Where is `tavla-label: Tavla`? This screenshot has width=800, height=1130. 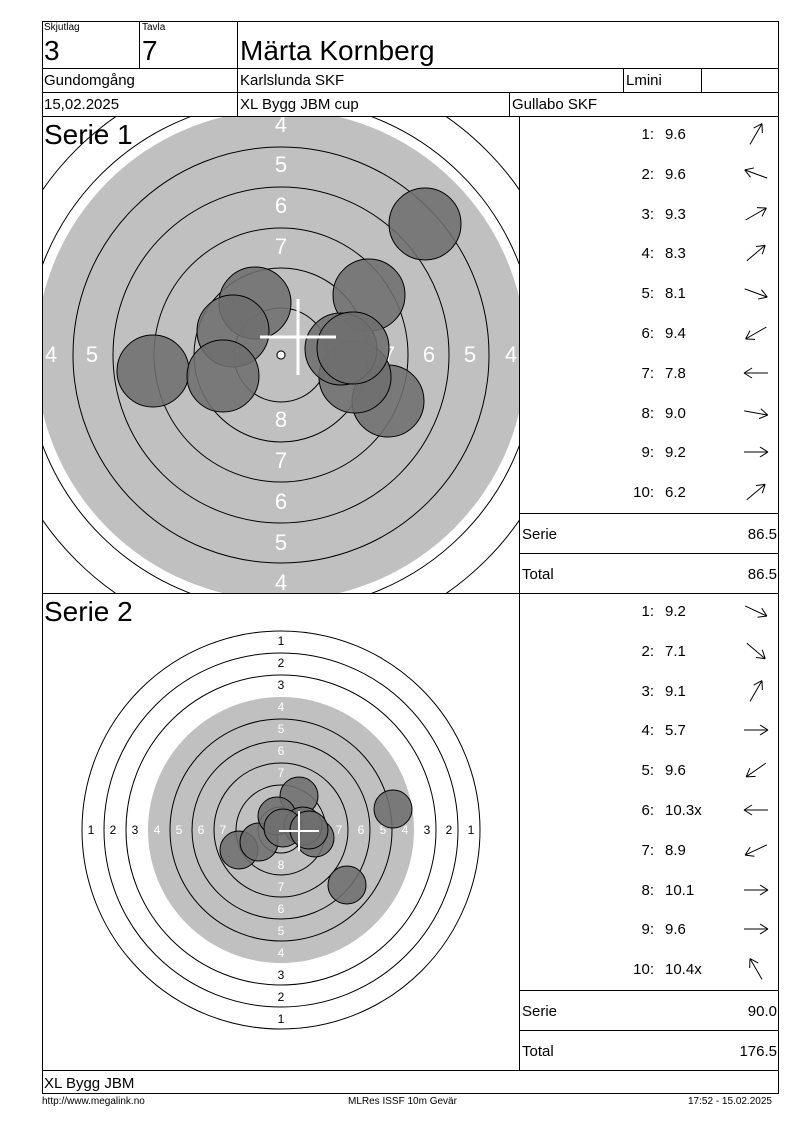 tavla-label: Tavla is located at coordinates (154, 27).